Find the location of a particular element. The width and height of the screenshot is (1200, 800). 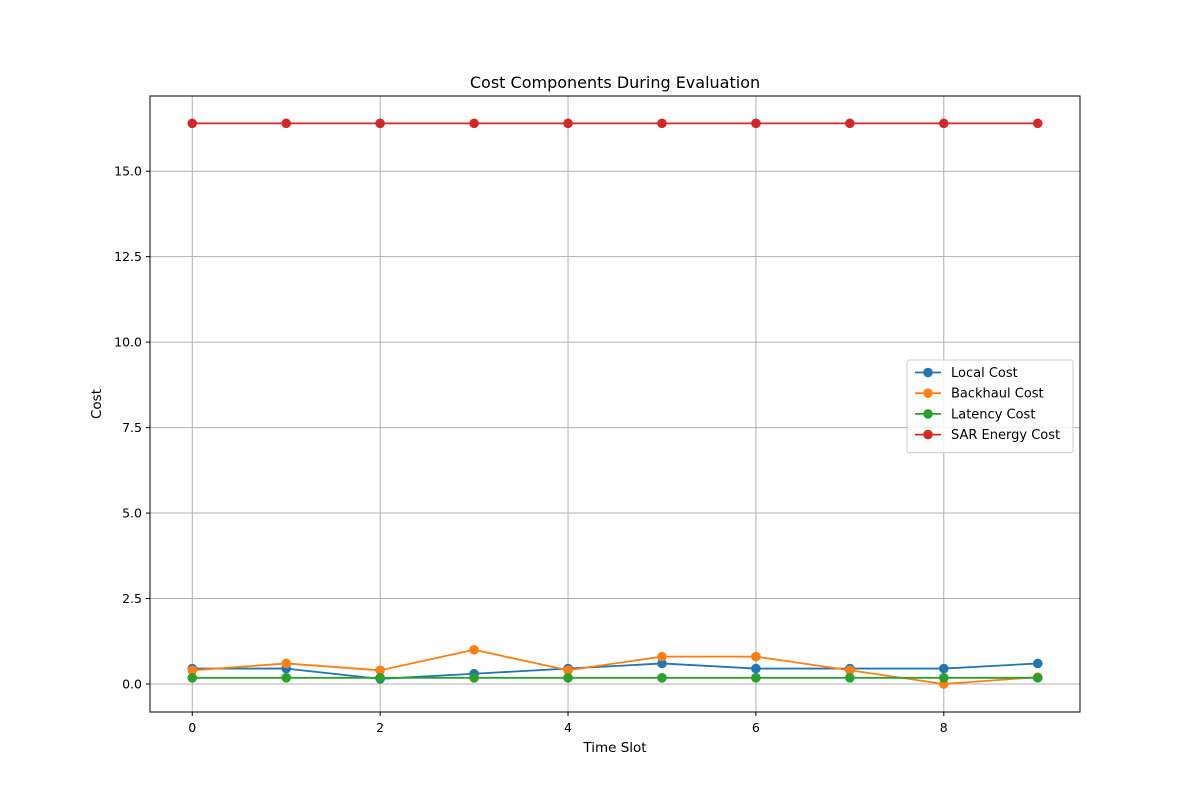

x-tick-label: 6 is located at coordinates (756, 727).